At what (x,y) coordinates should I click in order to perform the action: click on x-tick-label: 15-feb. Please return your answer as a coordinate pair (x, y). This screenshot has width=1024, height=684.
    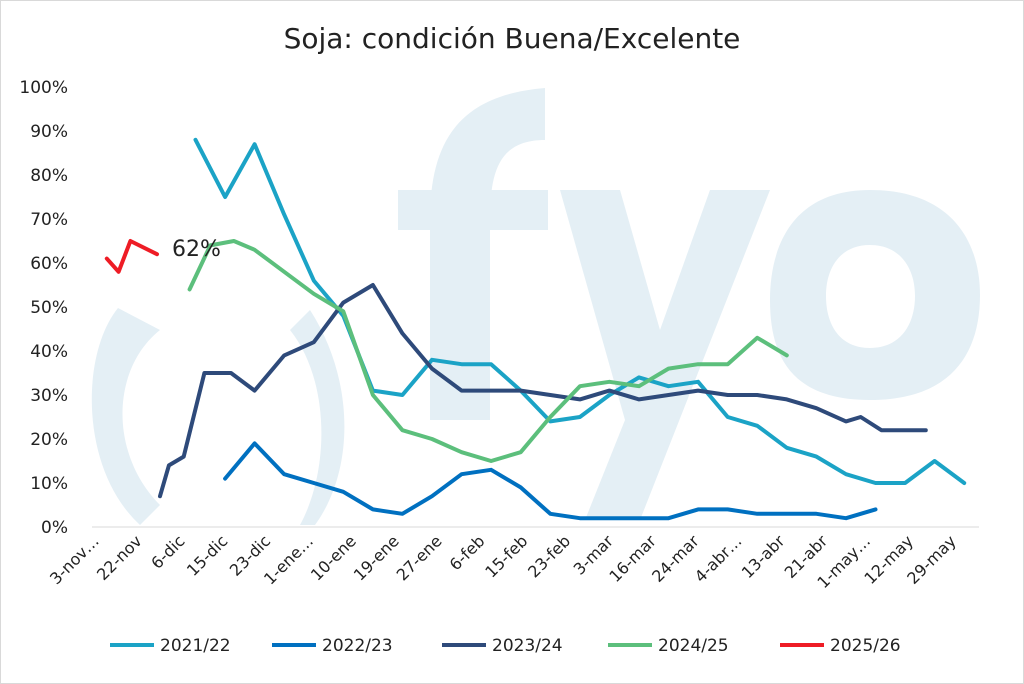
    Looking at the image, I should click on (506, 556).